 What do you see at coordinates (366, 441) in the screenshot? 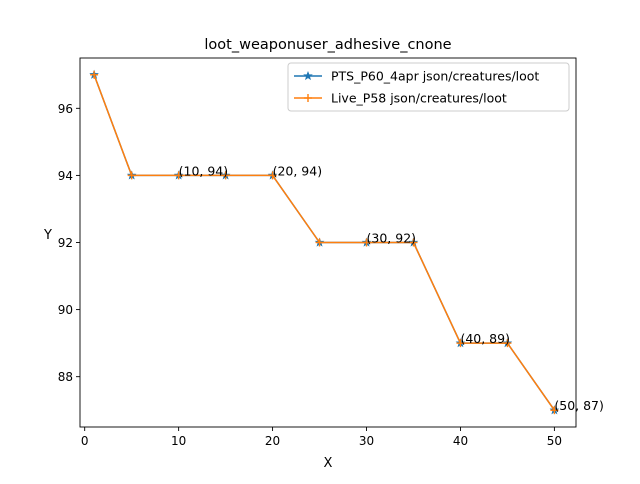
I see `x-tick-label: 30` at bounding box center [366, 441].